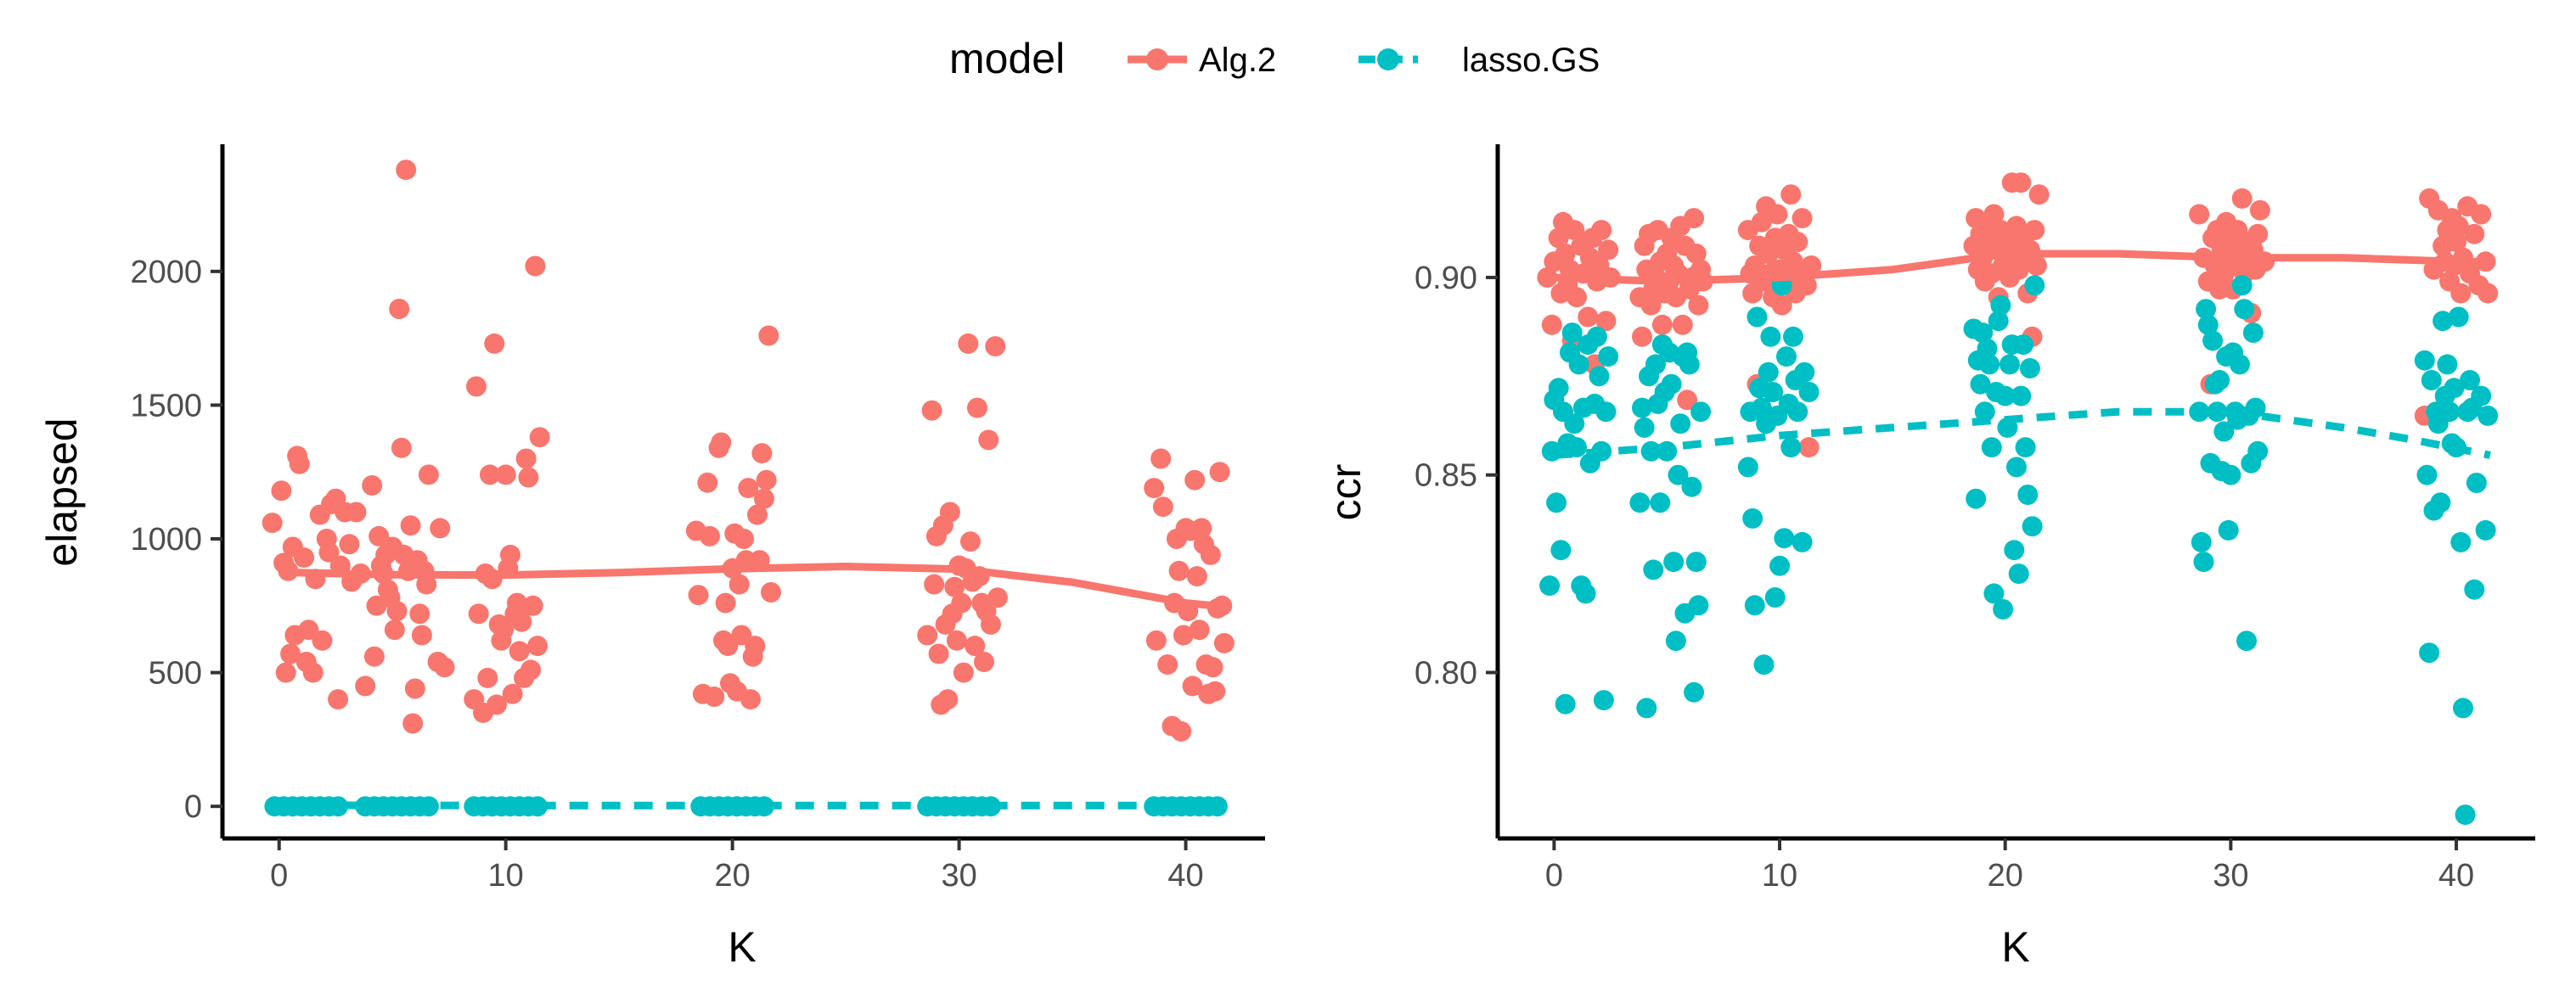 The width and height of the screenshot is (2576, 981). I want to click on ccr-x-axis-title: K, so click(2015, 947).